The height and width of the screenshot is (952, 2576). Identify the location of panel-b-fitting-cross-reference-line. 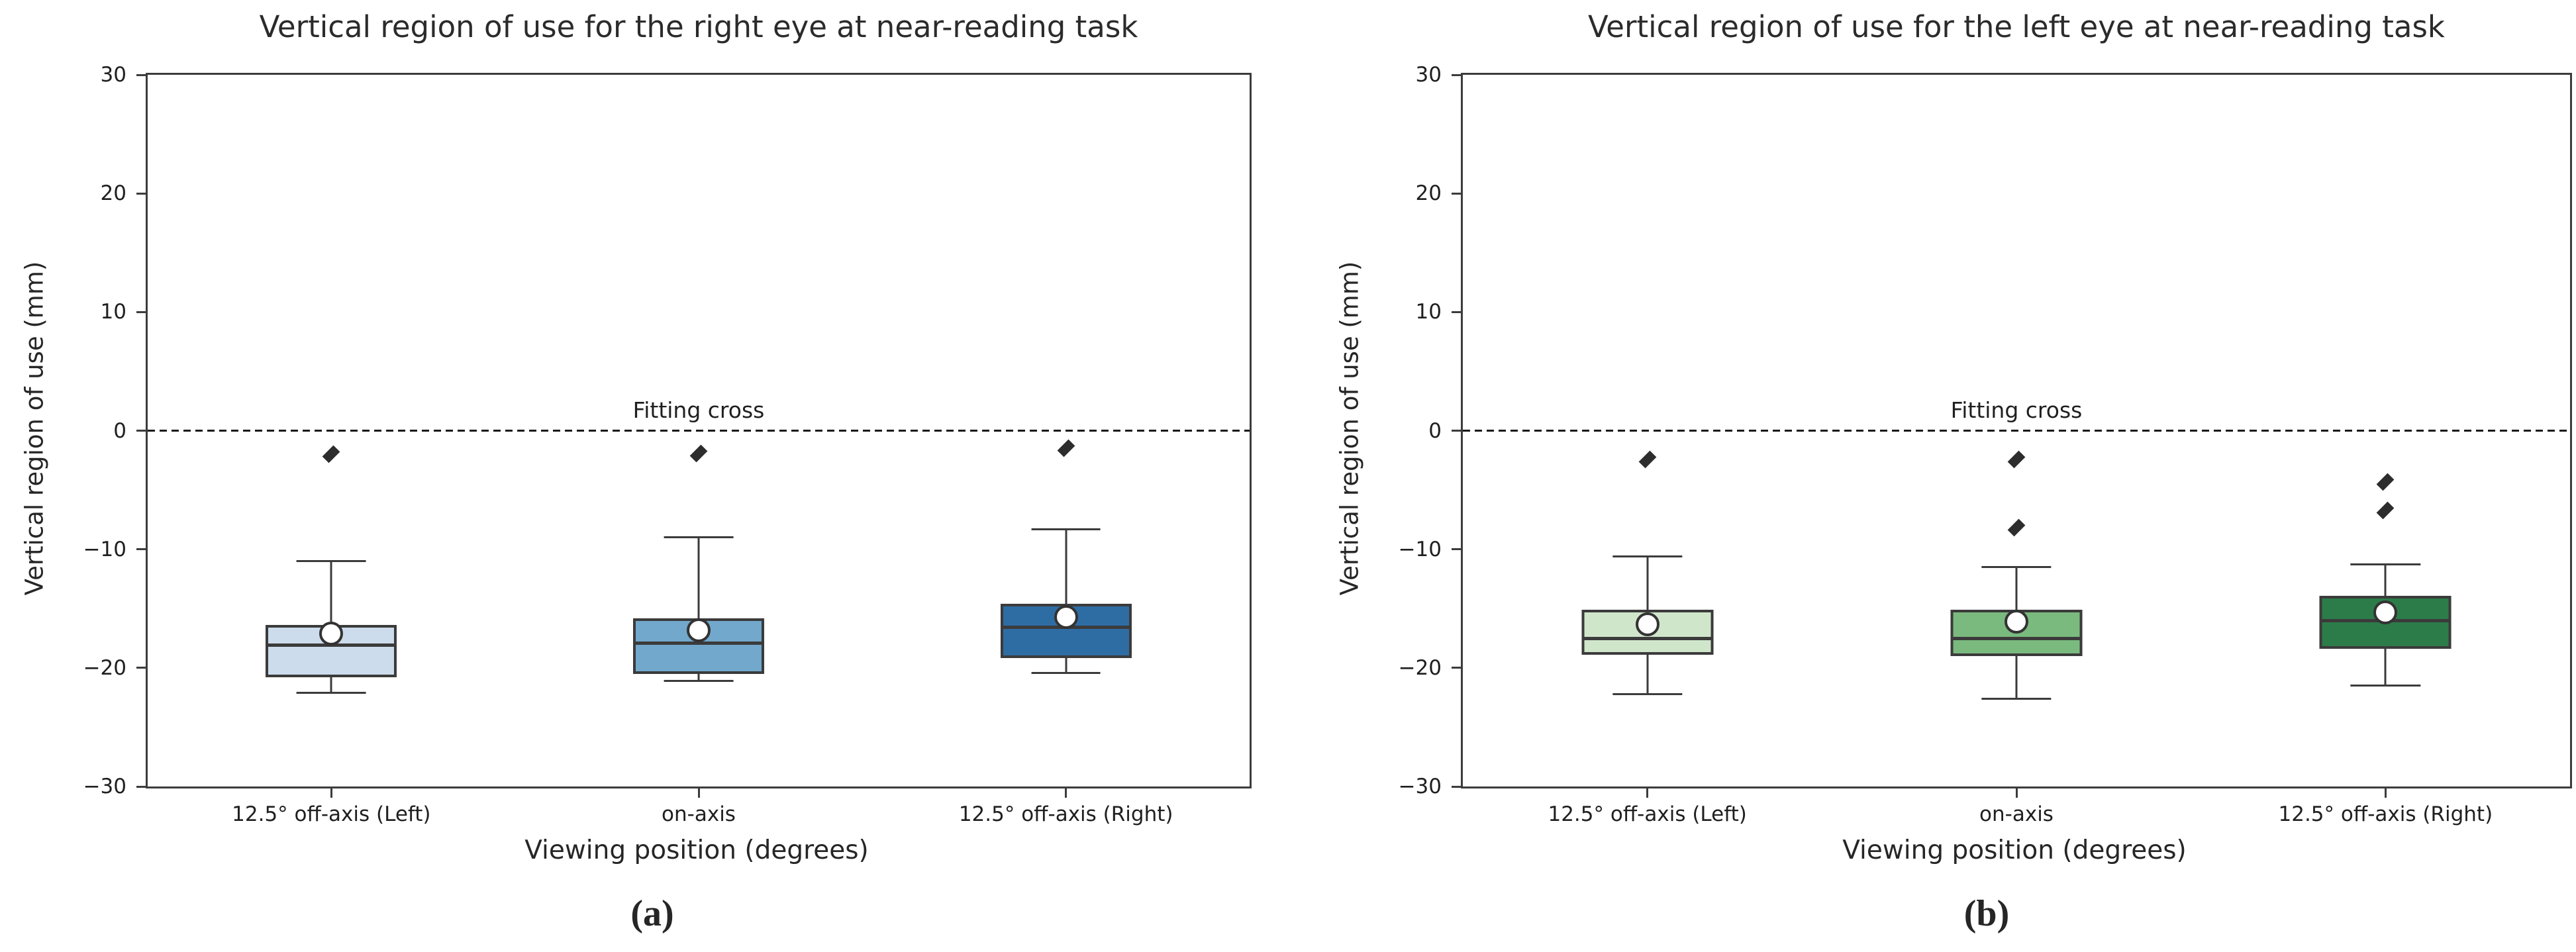
(2016, 430).